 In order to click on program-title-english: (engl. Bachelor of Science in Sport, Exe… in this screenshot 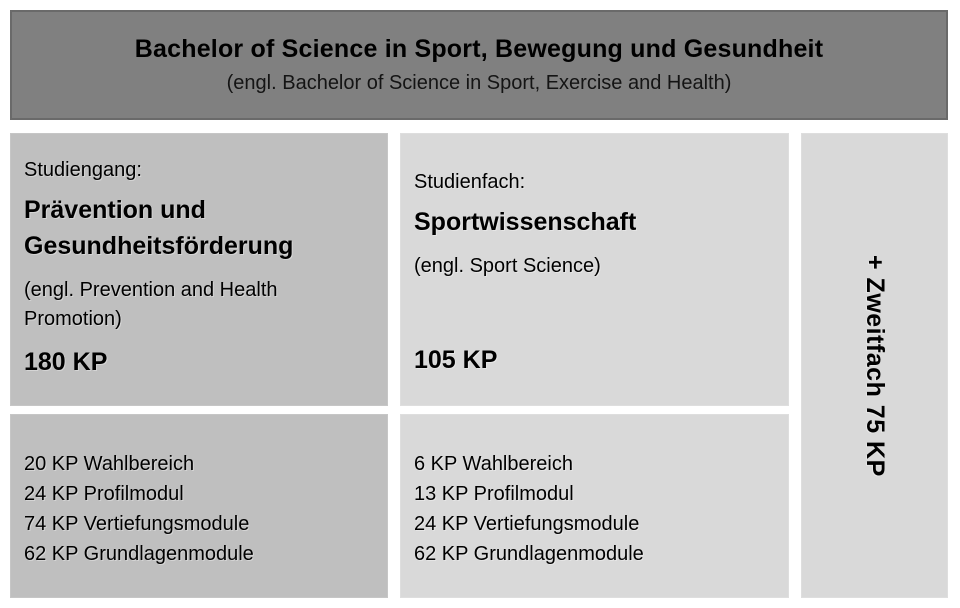, I will do `click(479, 83)`.